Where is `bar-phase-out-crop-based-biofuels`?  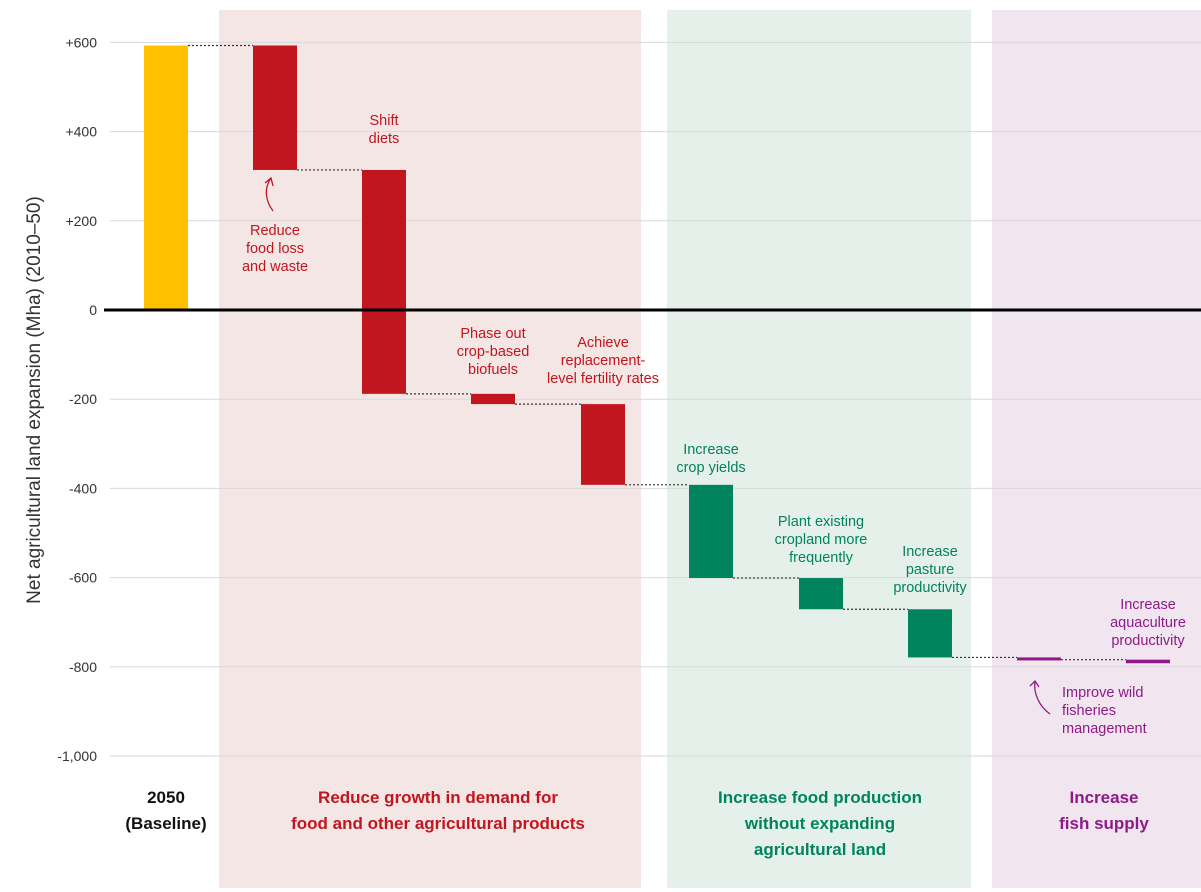
bar-phase-out-crop-based-biofuels is located at coordinates (493, 399).